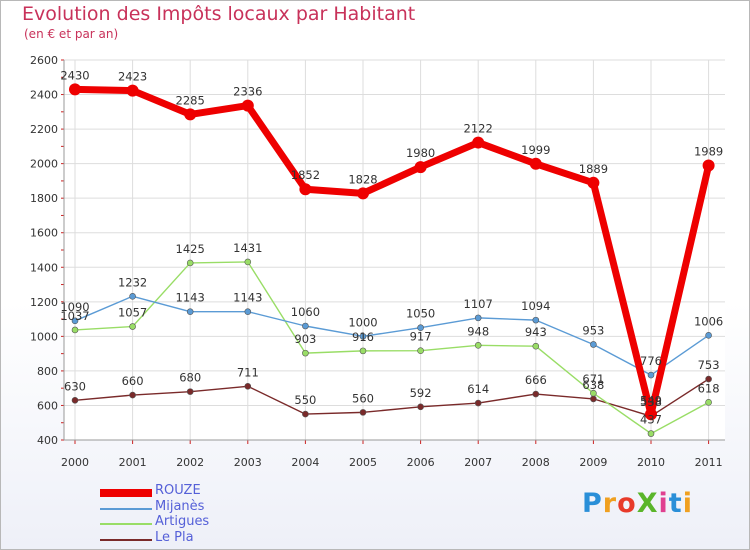 This screenshot has height=550, width=750. What do you see at coordinates (75, 400) in the screenshot?
I see `point-le-pla-2000` at bounding box center [75, 400].